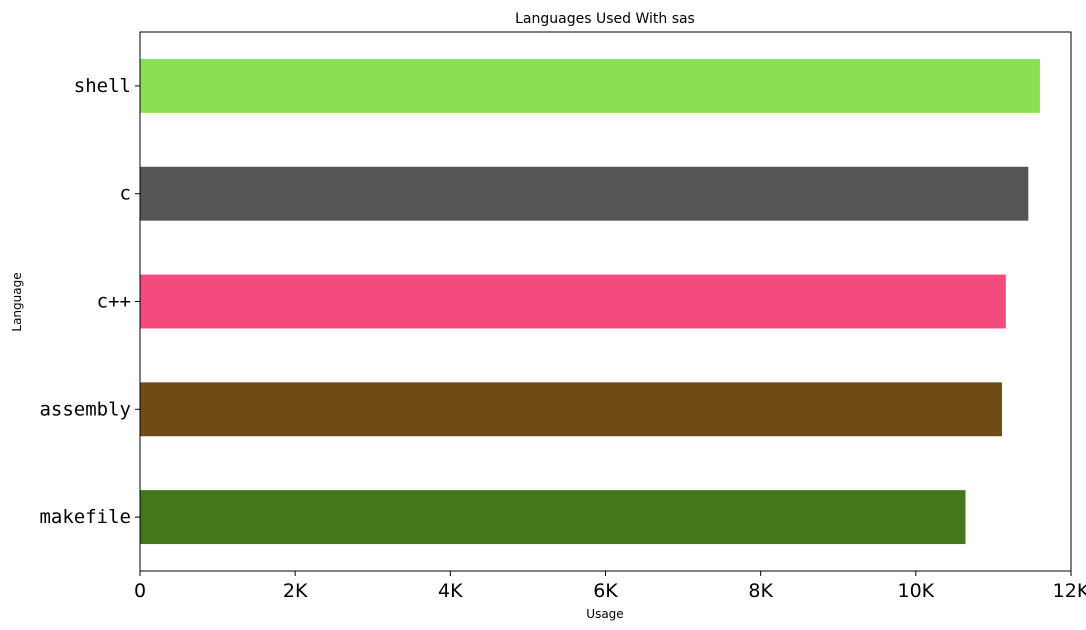 The height and width of the screenshot is (630, 1086). I want to click on x-tick-label: 0, so click(140, 591).